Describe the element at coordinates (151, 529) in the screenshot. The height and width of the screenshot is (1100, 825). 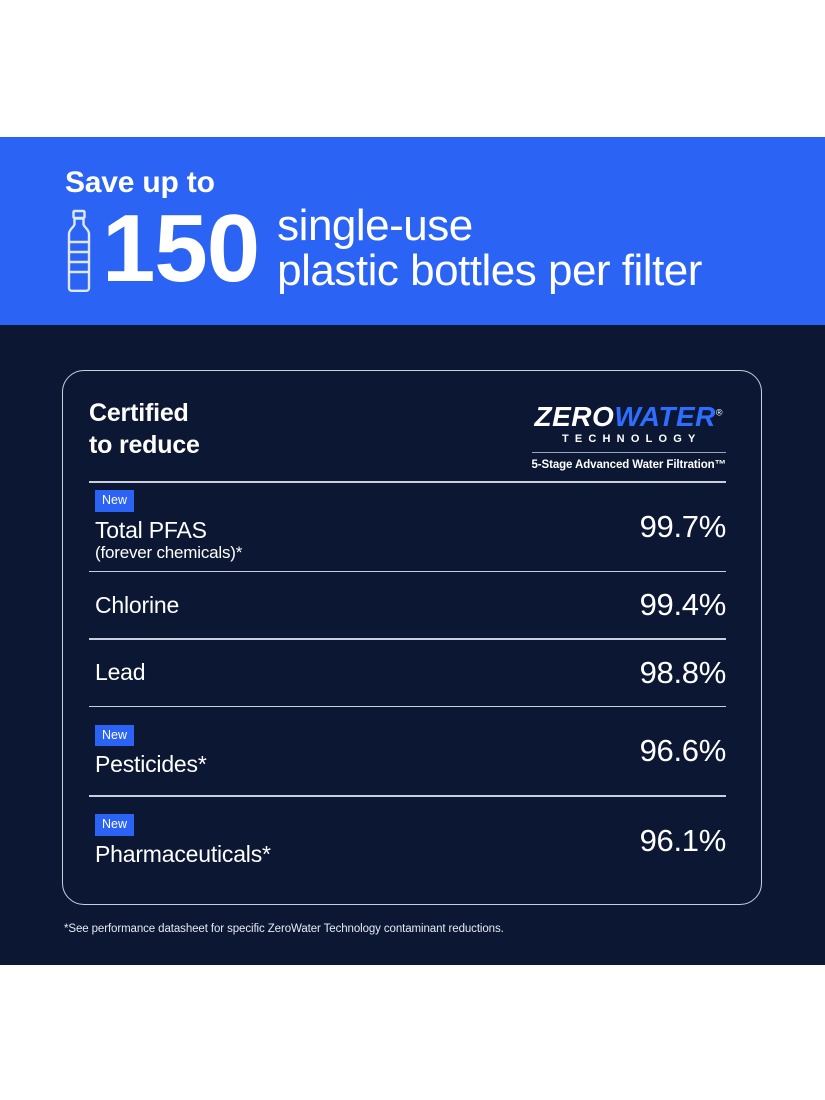
I see `row-label: Total PFAS` at that location.